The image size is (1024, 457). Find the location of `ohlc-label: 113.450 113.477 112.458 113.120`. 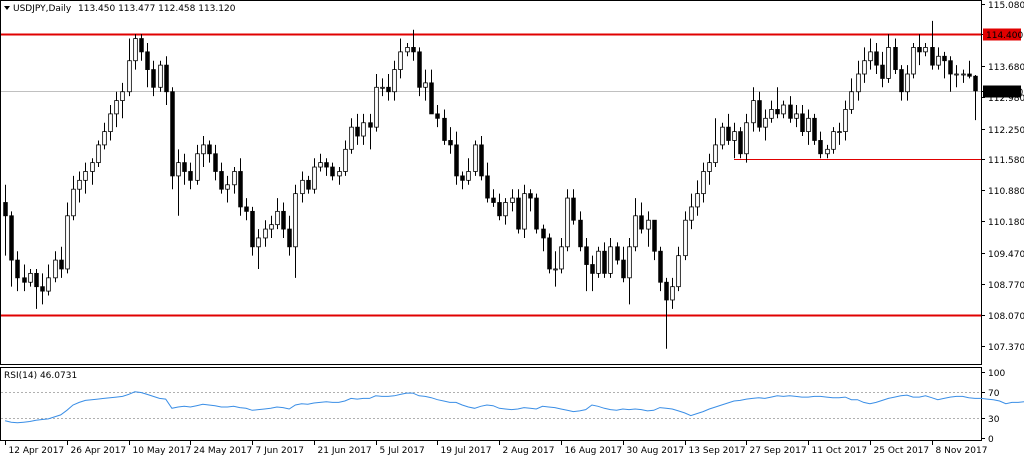

ohlc-label: 113.450 113.477 112.458 113.120 is located at coordinates (157, 9).